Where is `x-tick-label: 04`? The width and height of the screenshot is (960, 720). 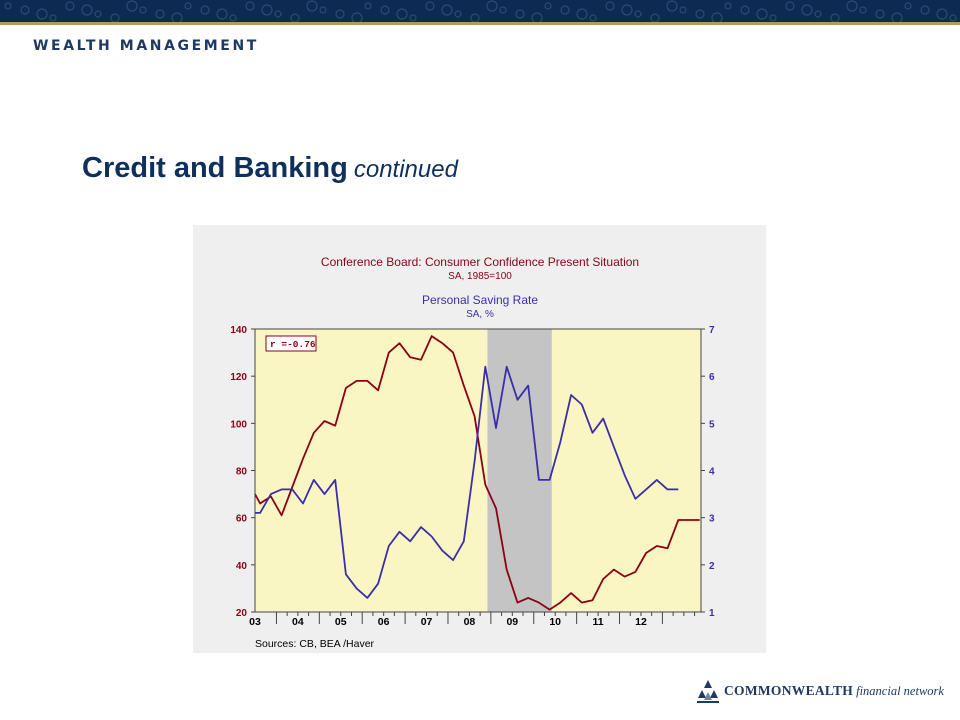
x-tick-label: 04 is located at coordinates (298, 622).